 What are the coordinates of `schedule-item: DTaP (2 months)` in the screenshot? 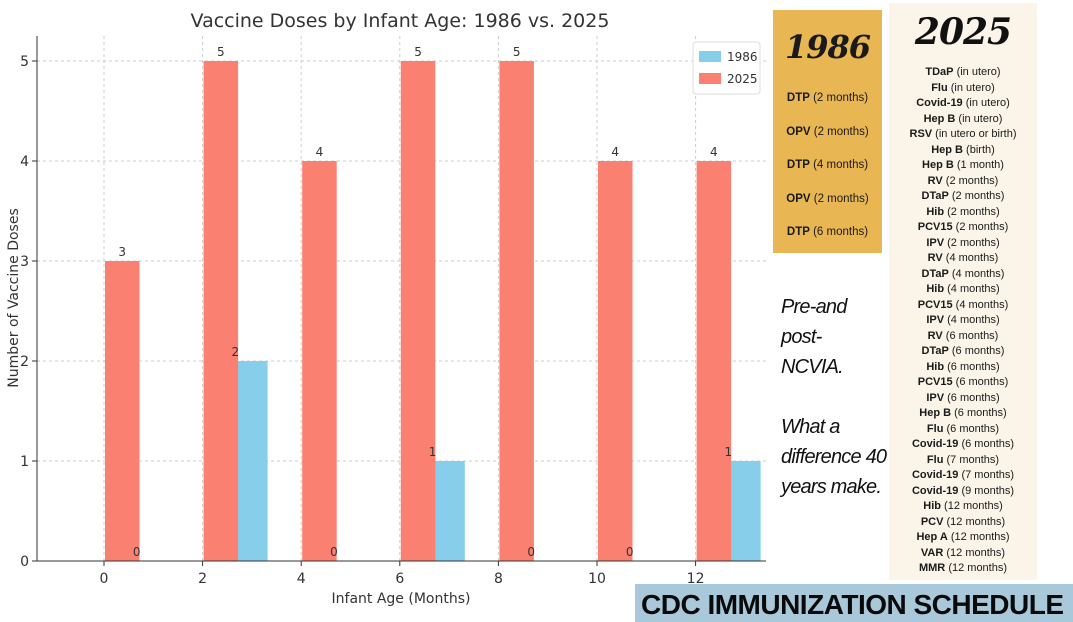 It's located at (963, 197).